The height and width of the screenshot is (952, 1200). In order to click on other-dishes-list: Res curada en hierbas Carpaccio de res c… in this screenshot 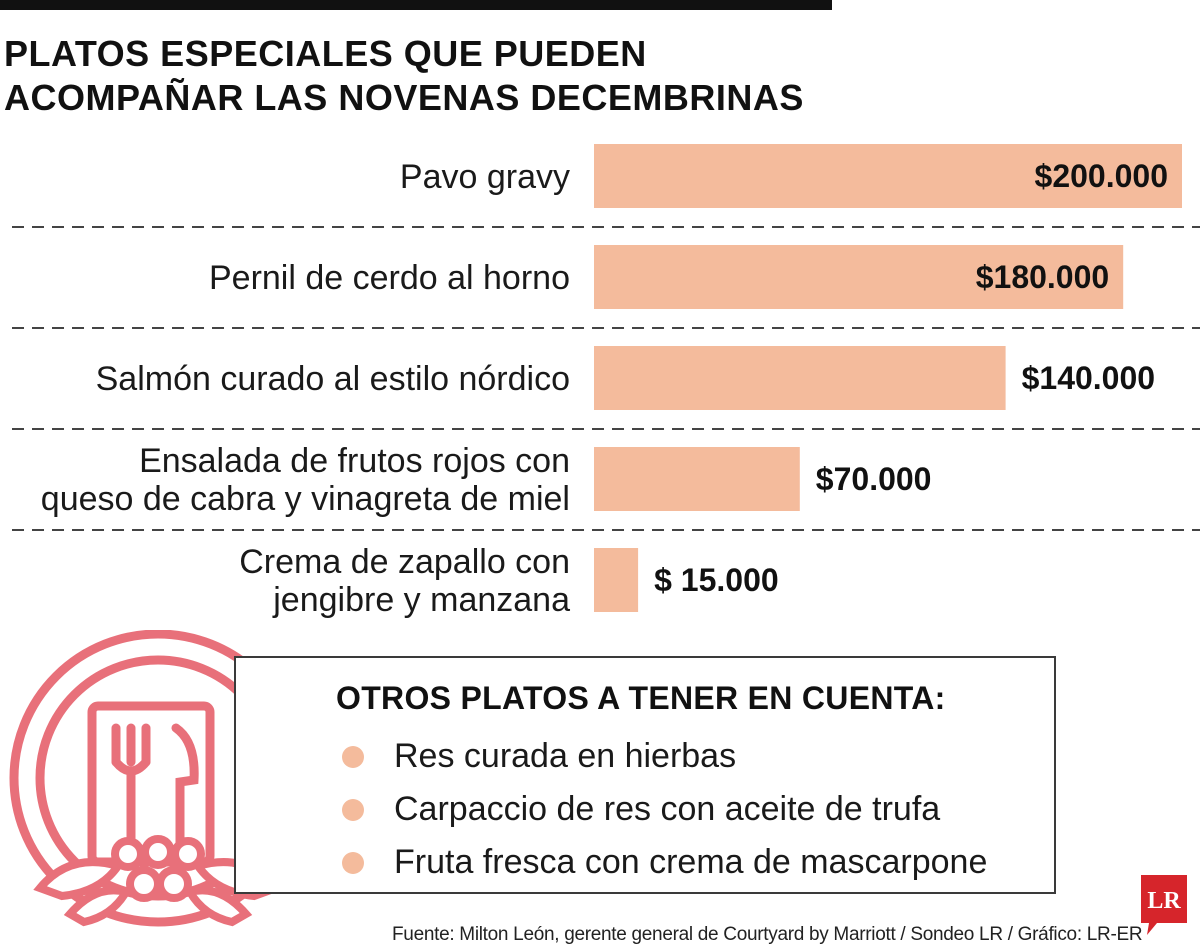, I will do `click(664, 809)`.